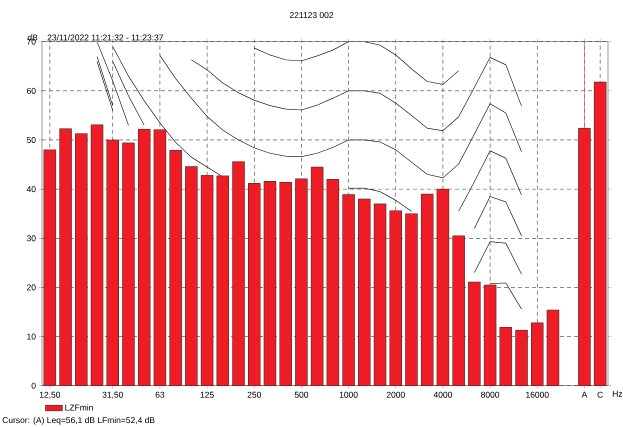  What do you see at coordinates (31, 238) in the screenshot?
I see `y-tick-label: 30` at bounding box center [31, 238].